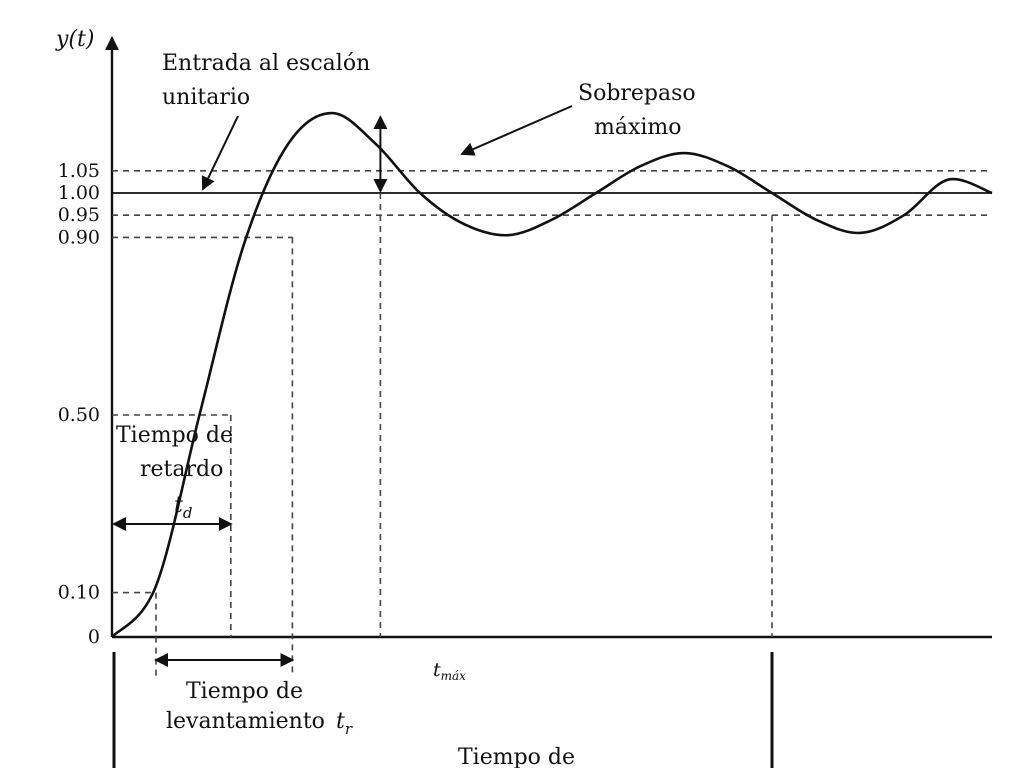 This screenshot has width=1024, height=768. Describe the element at coordinates (79, 193) in the screenshot. I see `y-tick-label: 1.00` at that location.